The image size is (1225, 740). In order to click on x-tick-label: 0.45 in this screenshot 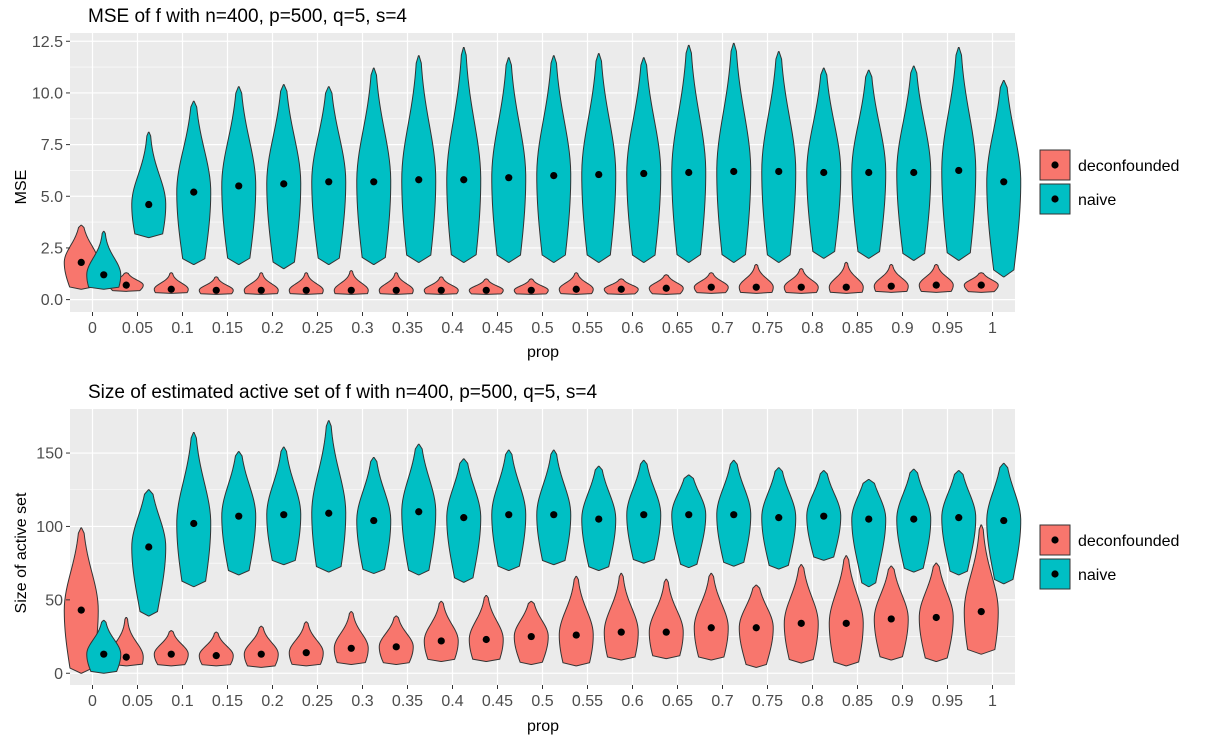, I will do `click(497, 701)`.